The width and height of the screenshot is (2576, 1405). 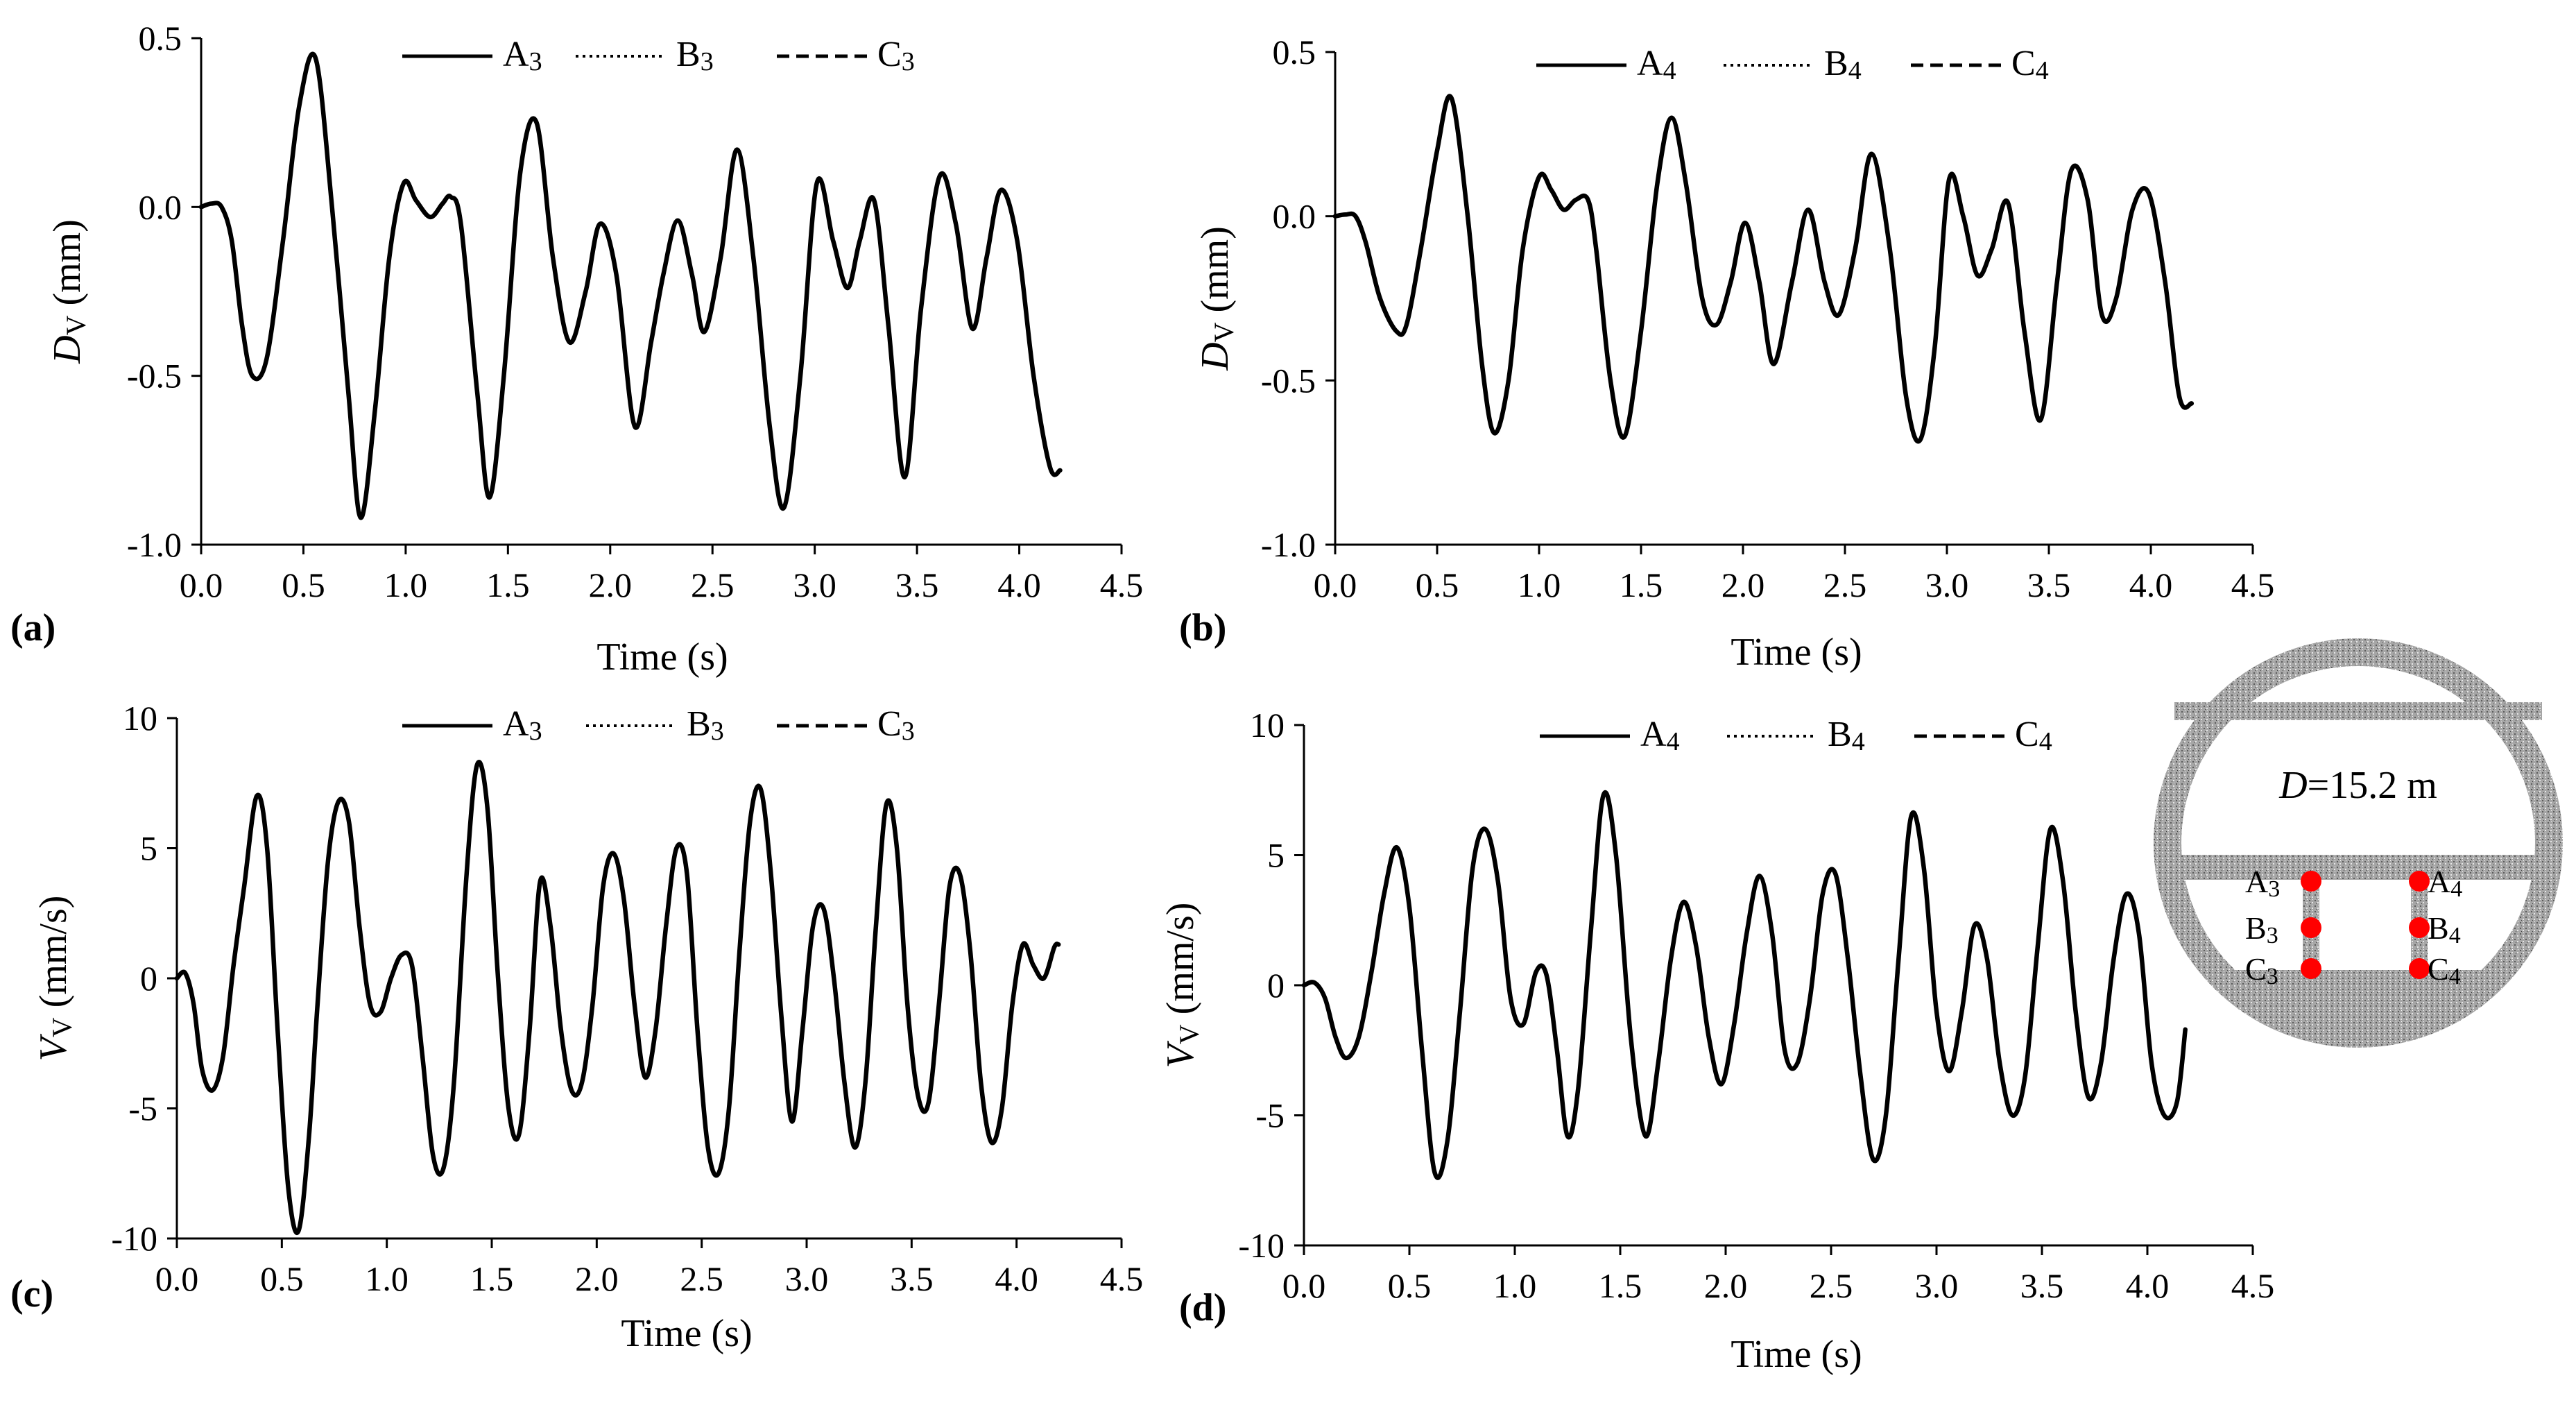 I want to click on panel-letter-a: (a), so click(x=32, y=627).